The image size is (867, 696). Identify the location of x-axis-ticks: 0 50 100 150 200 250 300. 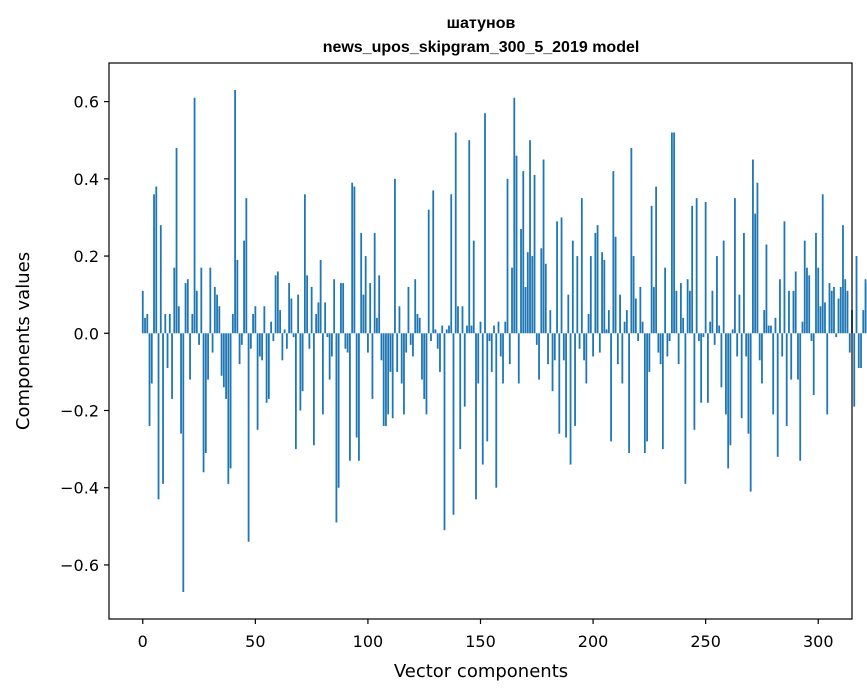
(486, 635).